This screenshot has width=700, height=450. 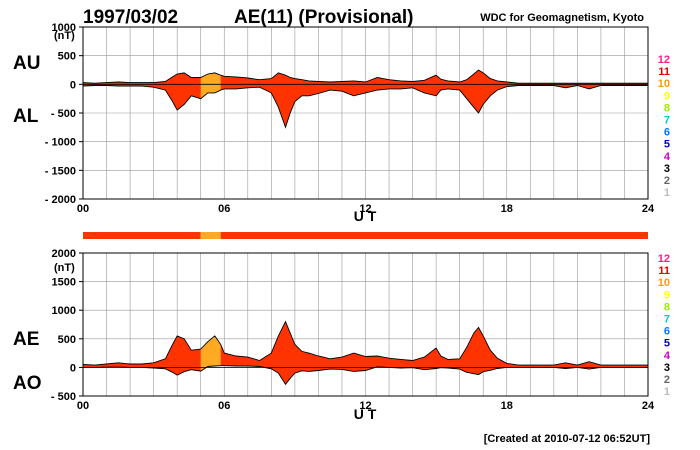 I want to click on data-status-bar, so click(x=365, y=235).